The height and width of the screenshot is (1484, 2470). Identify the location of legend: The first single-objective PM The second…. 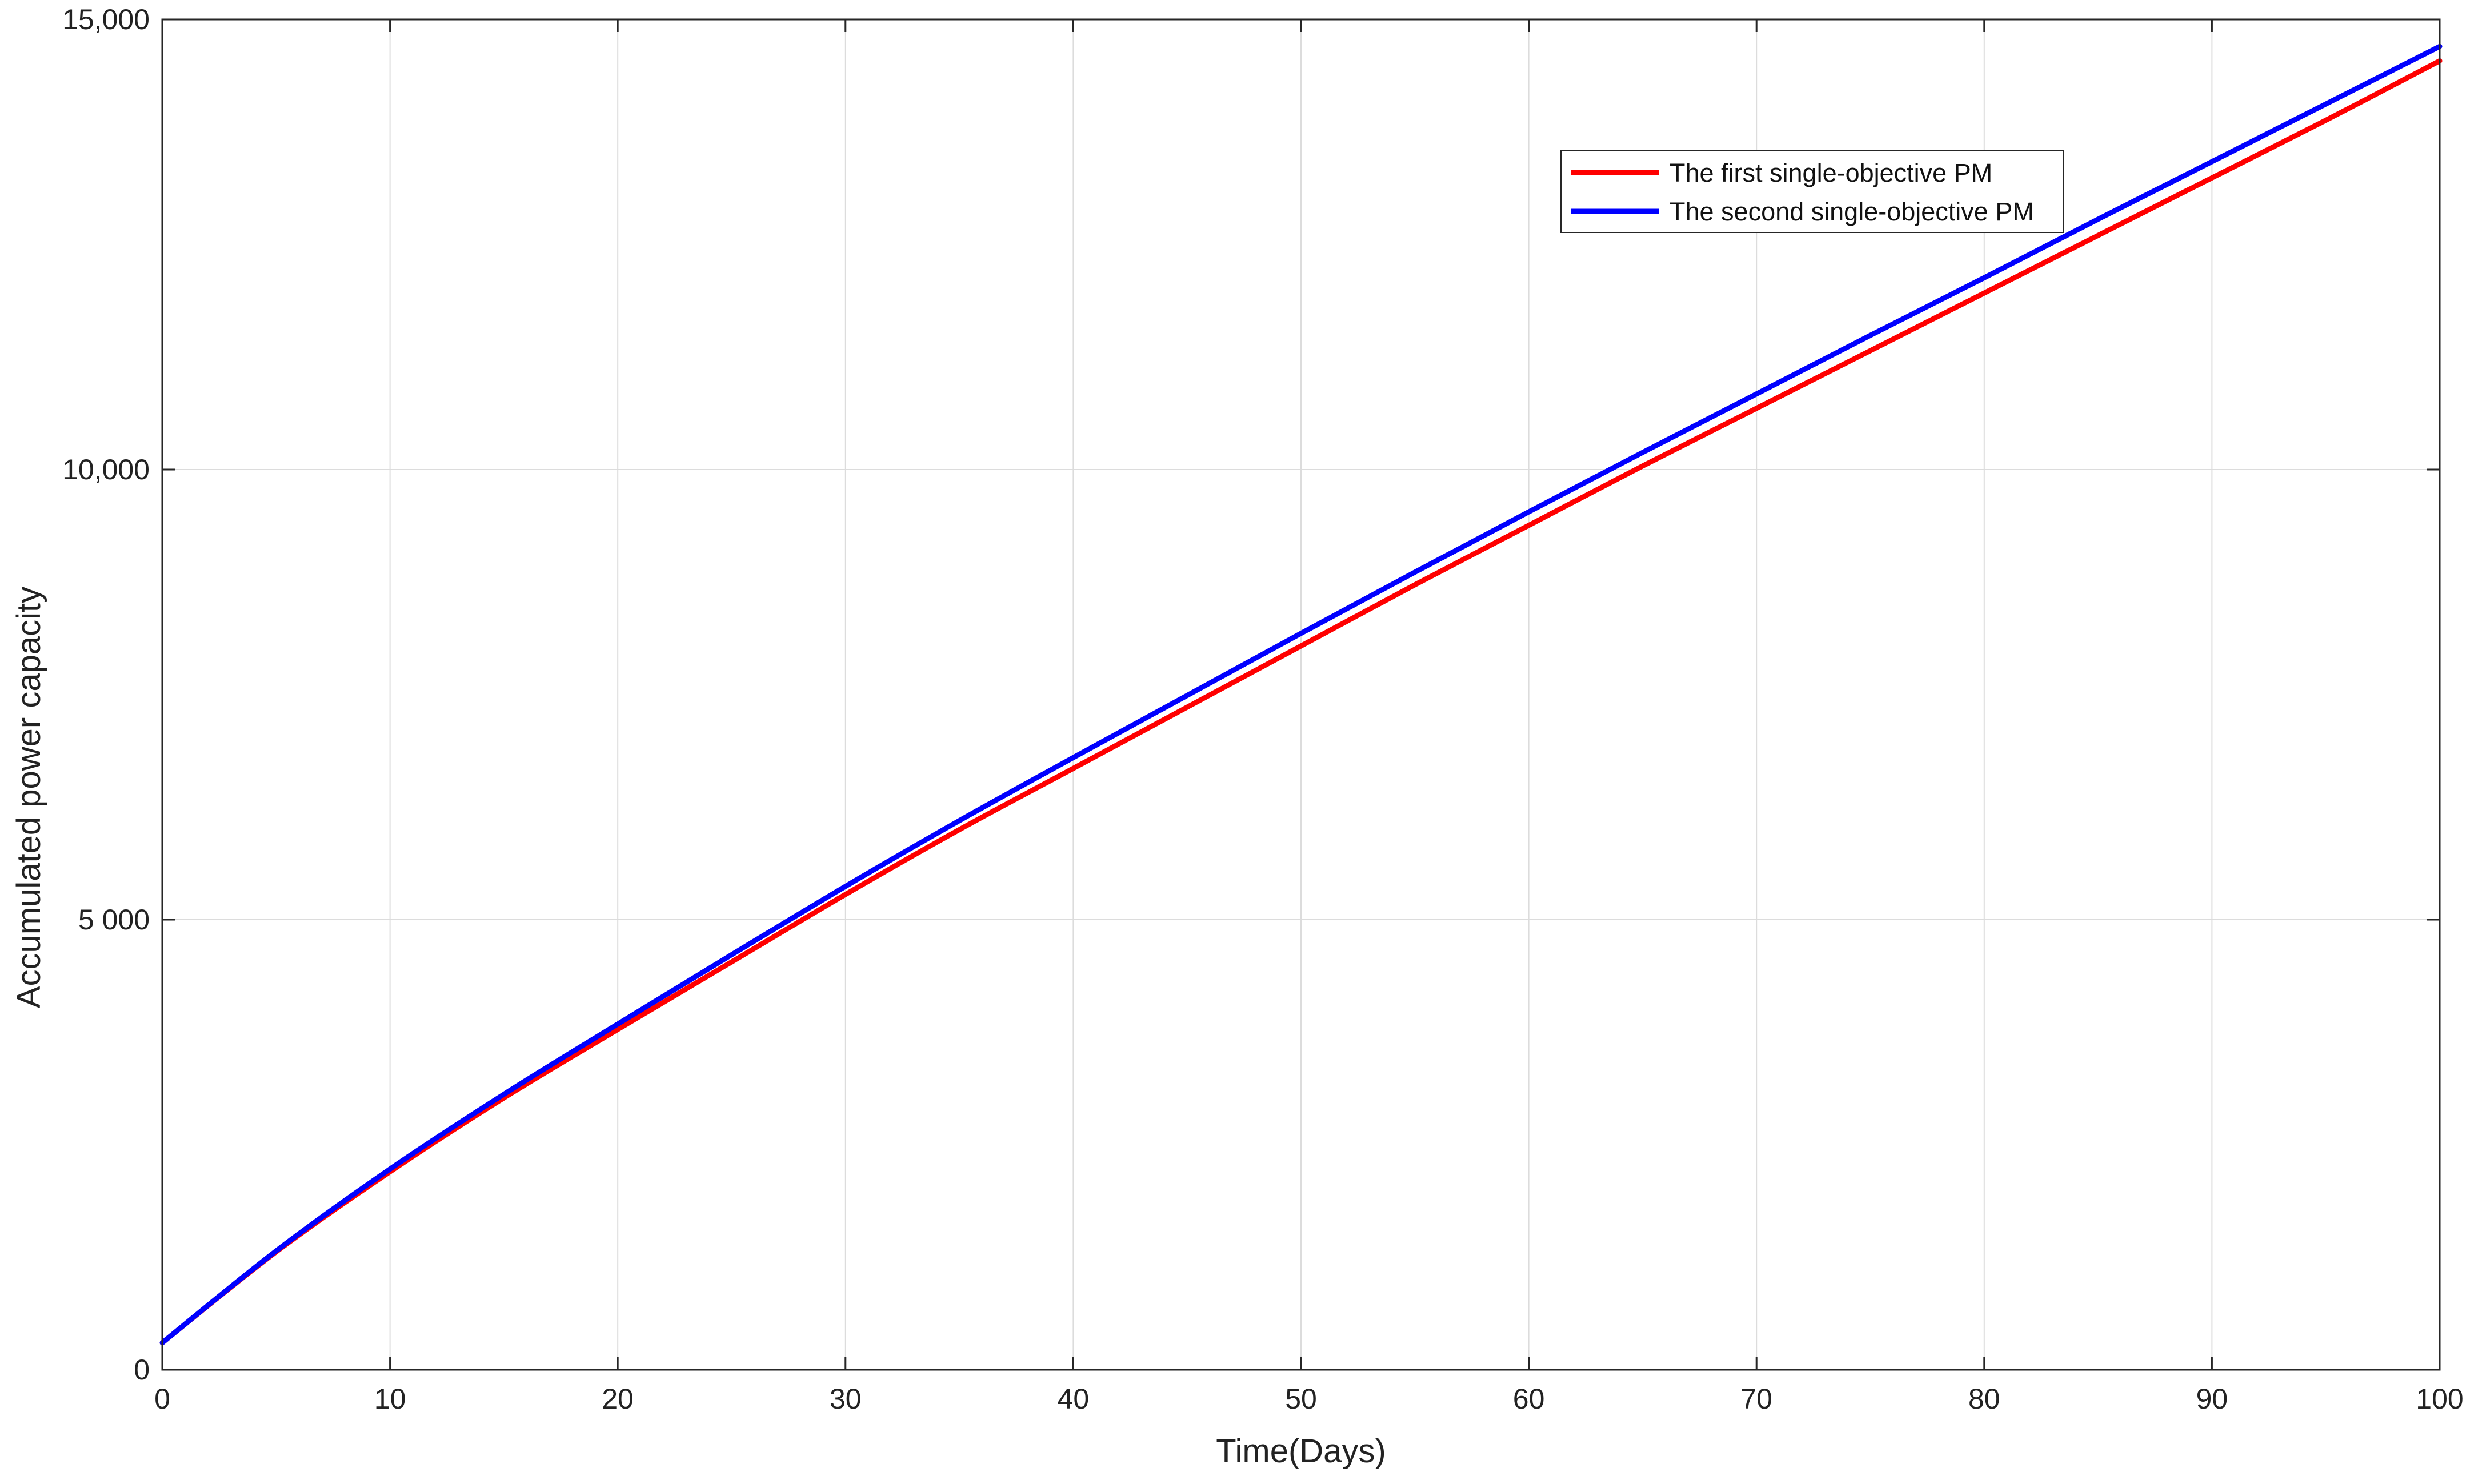
(1812, 191).